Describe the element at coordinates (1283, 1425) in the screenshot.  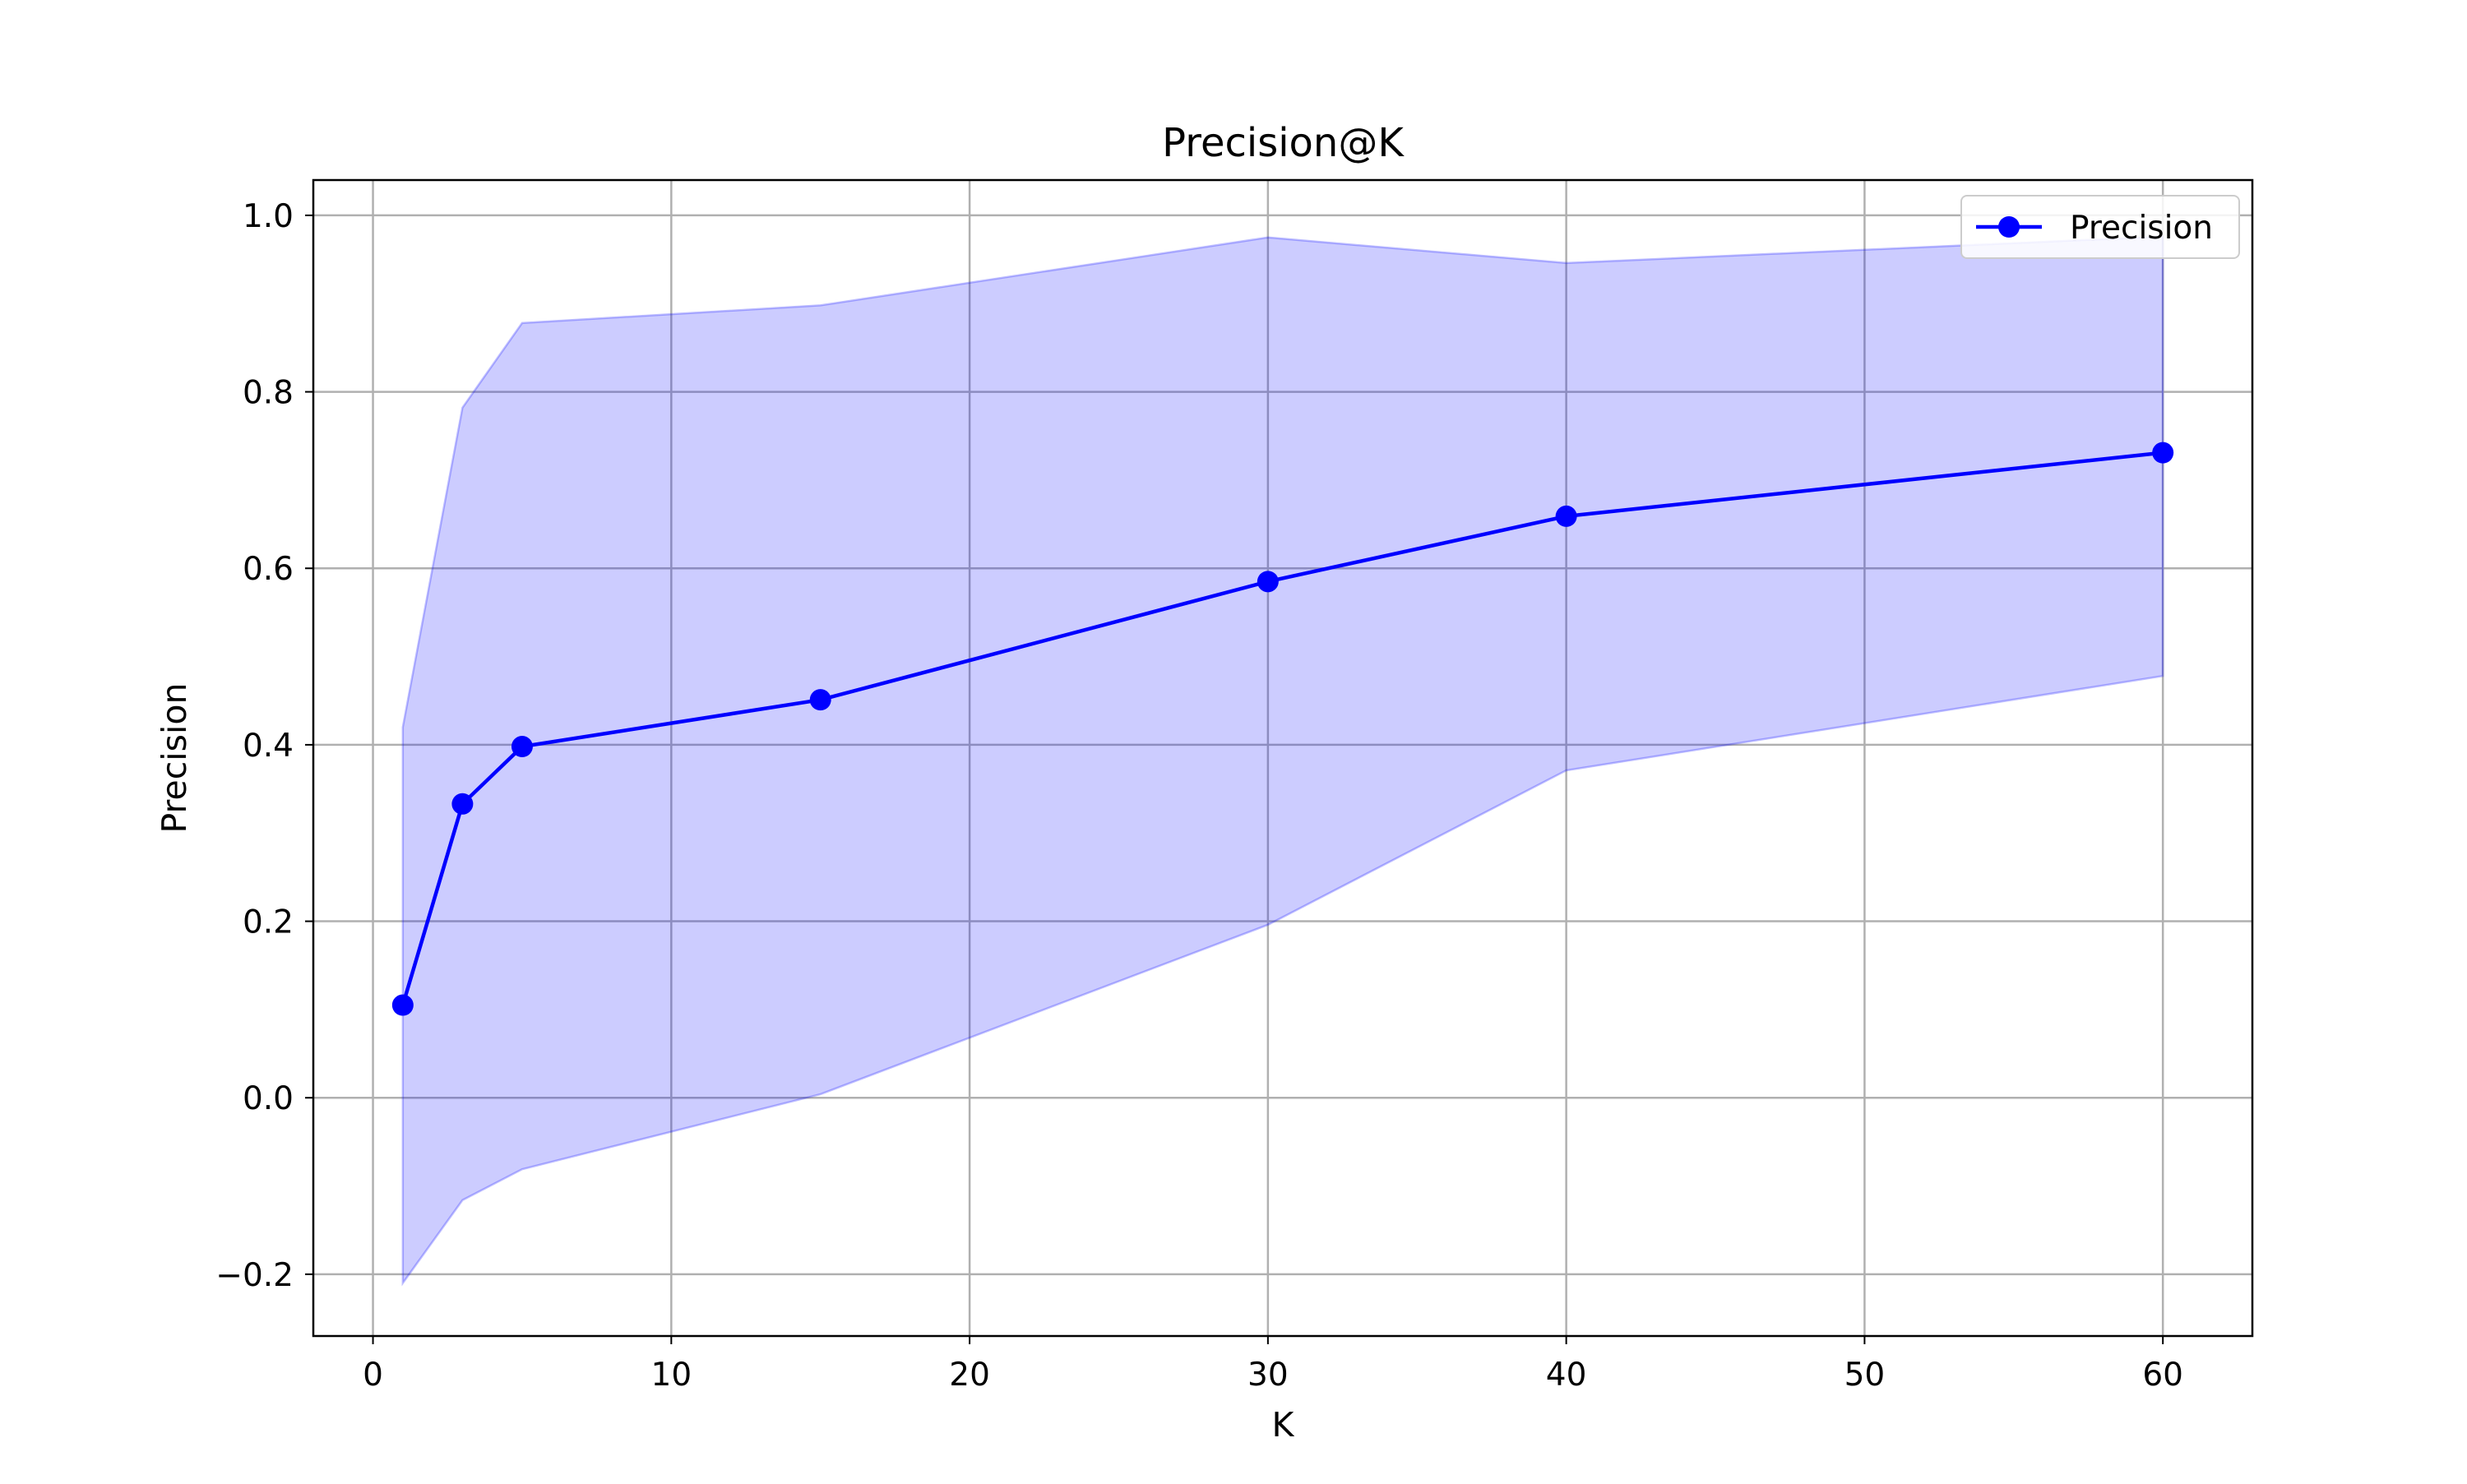
I see `x-axis-label: K` at that location.